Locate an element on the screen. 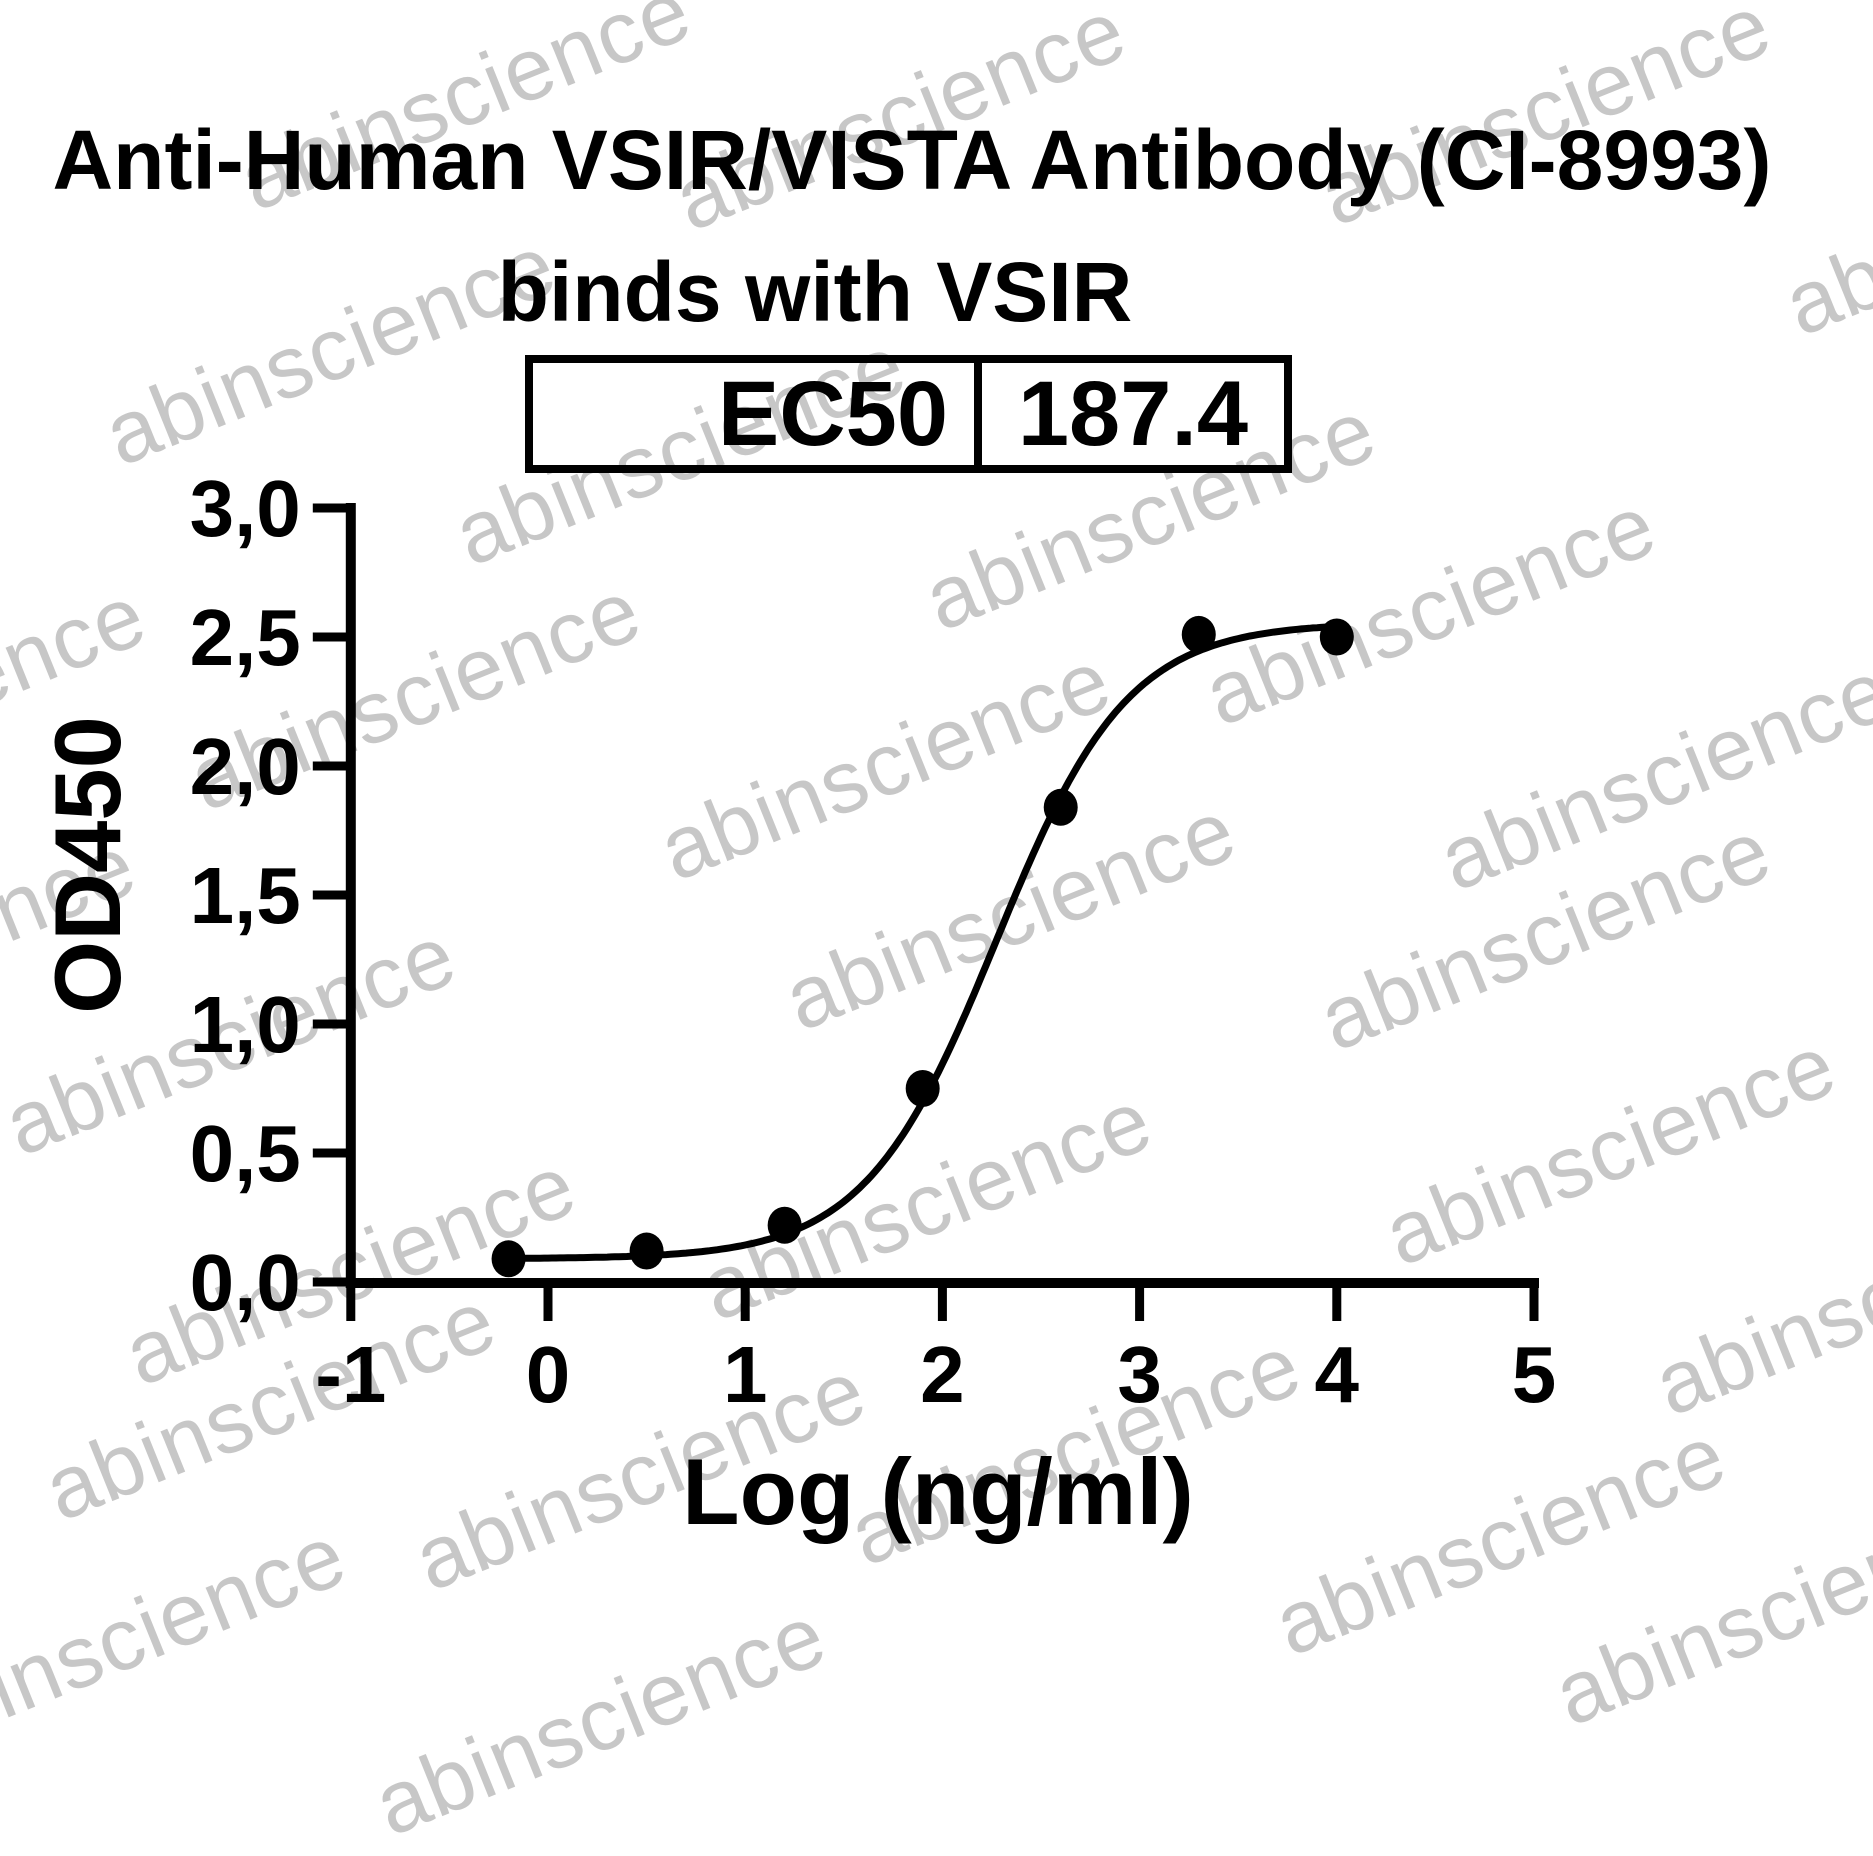 This screenshot has width=1873, height=1856. x-tick-label: 0 is located at coordinates (548, 1374).